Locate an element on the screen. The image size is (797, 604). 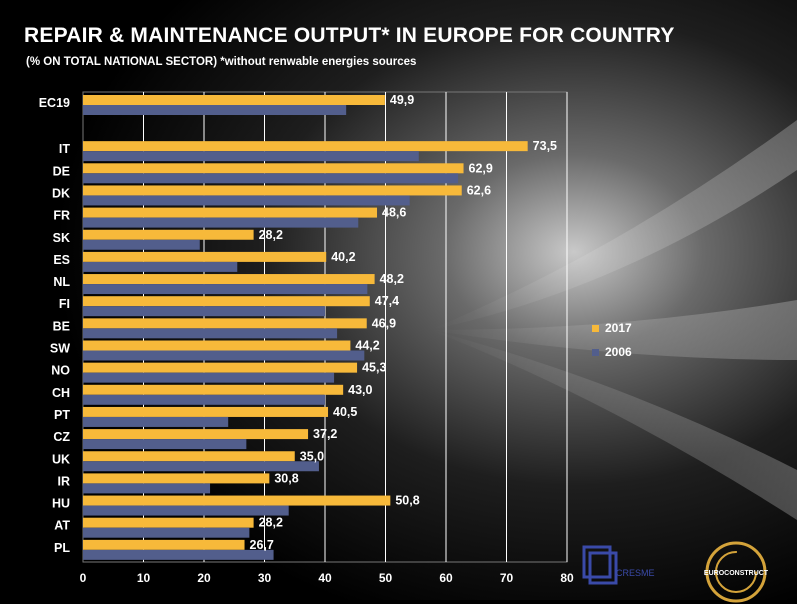
category-label: BE is located at coordinates (61, 326).